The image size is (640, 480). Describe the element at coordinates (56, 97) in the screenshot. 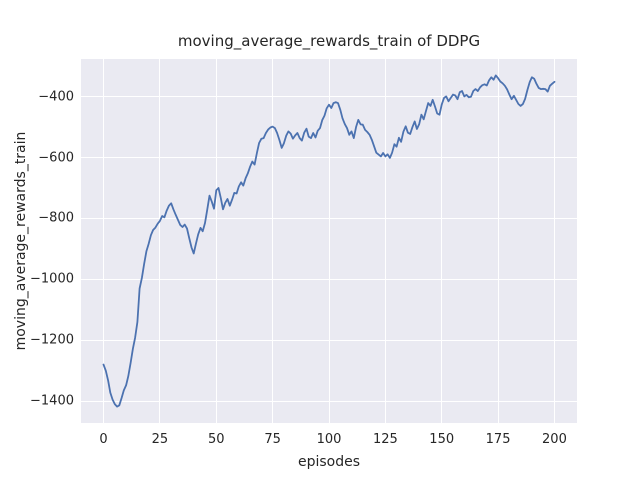

I see `y-tick-label: −400` at that location.